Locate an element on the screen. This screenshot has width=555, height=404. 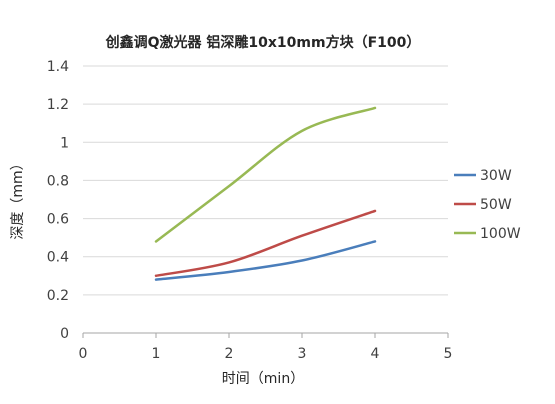
legend-label-50W: 50W is located at coordinates (496, 205).